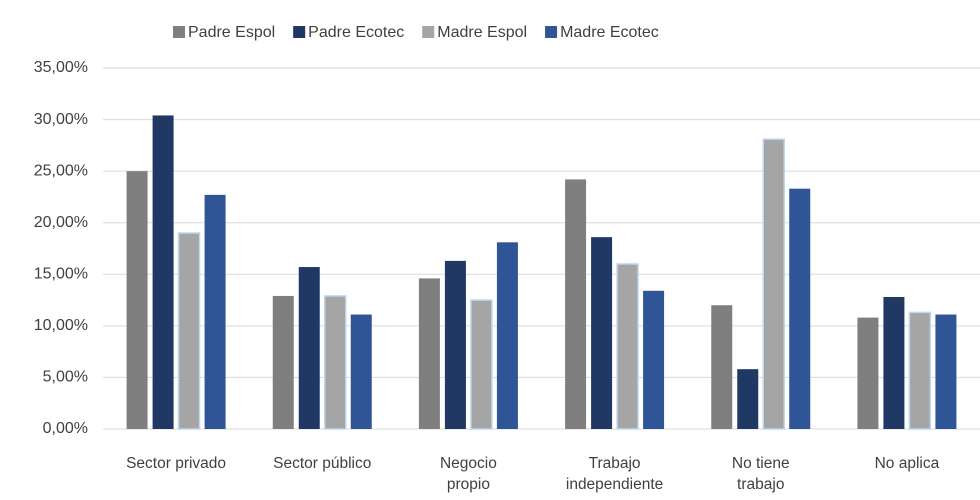 The width and height of the screenshot is (980, 500). Describe the element at coordinates (231, 32) in the screenshot. I see `legend-label: Padre Espol` at that location.